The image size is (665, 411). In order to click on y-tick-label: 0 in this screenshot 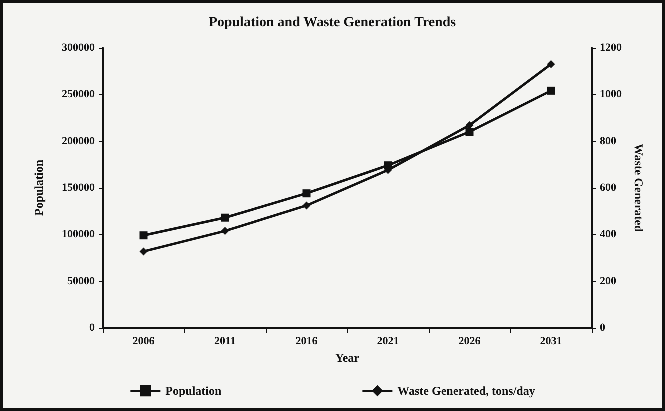, I will do `click(93, 328)`.